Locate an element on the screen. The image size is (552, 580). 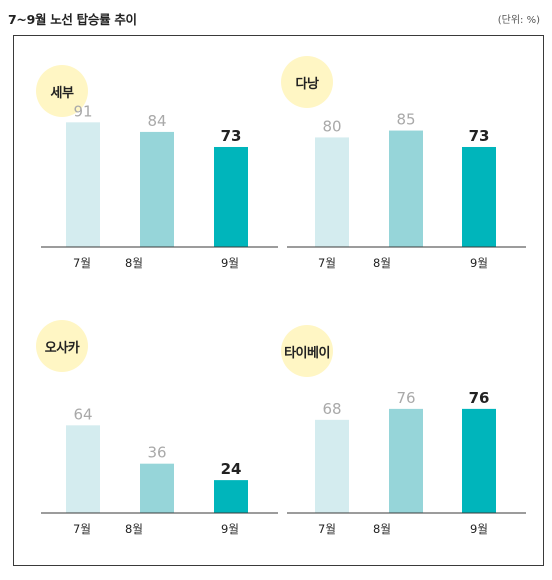
cebu-value-label-jul: 91 is located at coordinates (82, 111).